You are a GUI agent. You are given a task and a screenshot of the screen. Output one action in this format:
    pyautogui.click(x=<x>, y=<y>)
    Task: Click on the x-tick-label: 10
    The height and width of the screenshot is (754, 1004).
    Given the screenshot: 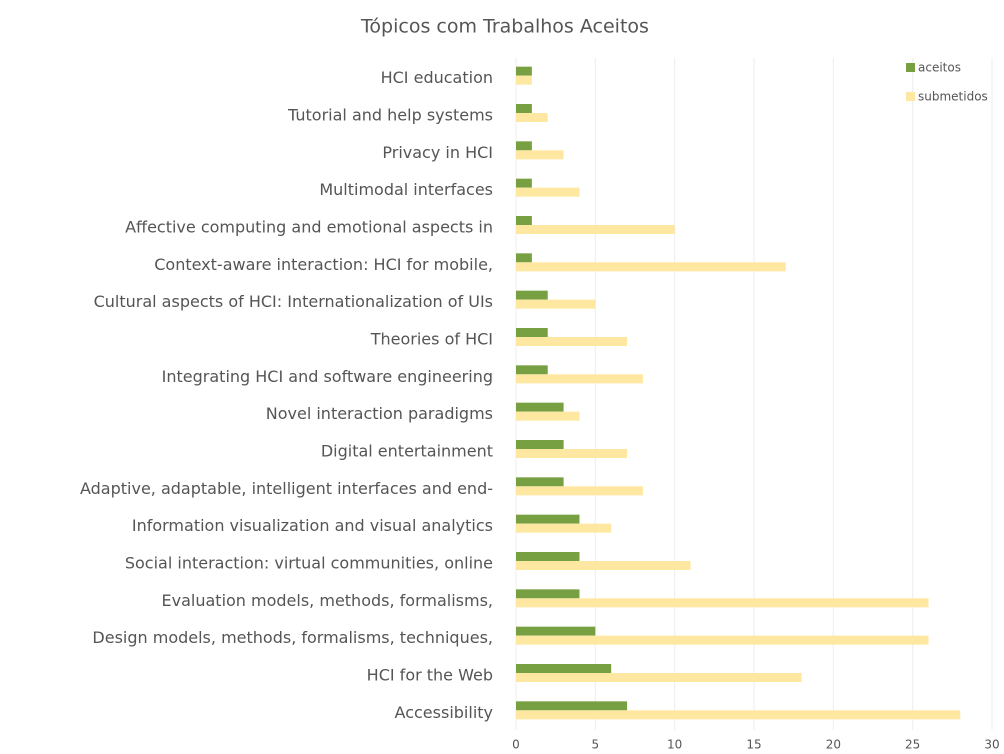 What is the action you would take?
    pyautogui.click(x=674, y=745)
    